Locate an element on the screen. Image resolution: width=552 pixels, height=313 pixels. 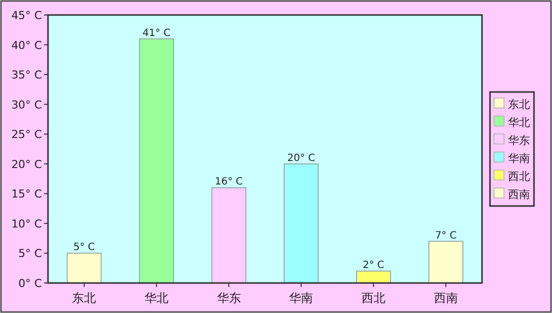
data-label: 5° C is located at coordinates (84, 248).